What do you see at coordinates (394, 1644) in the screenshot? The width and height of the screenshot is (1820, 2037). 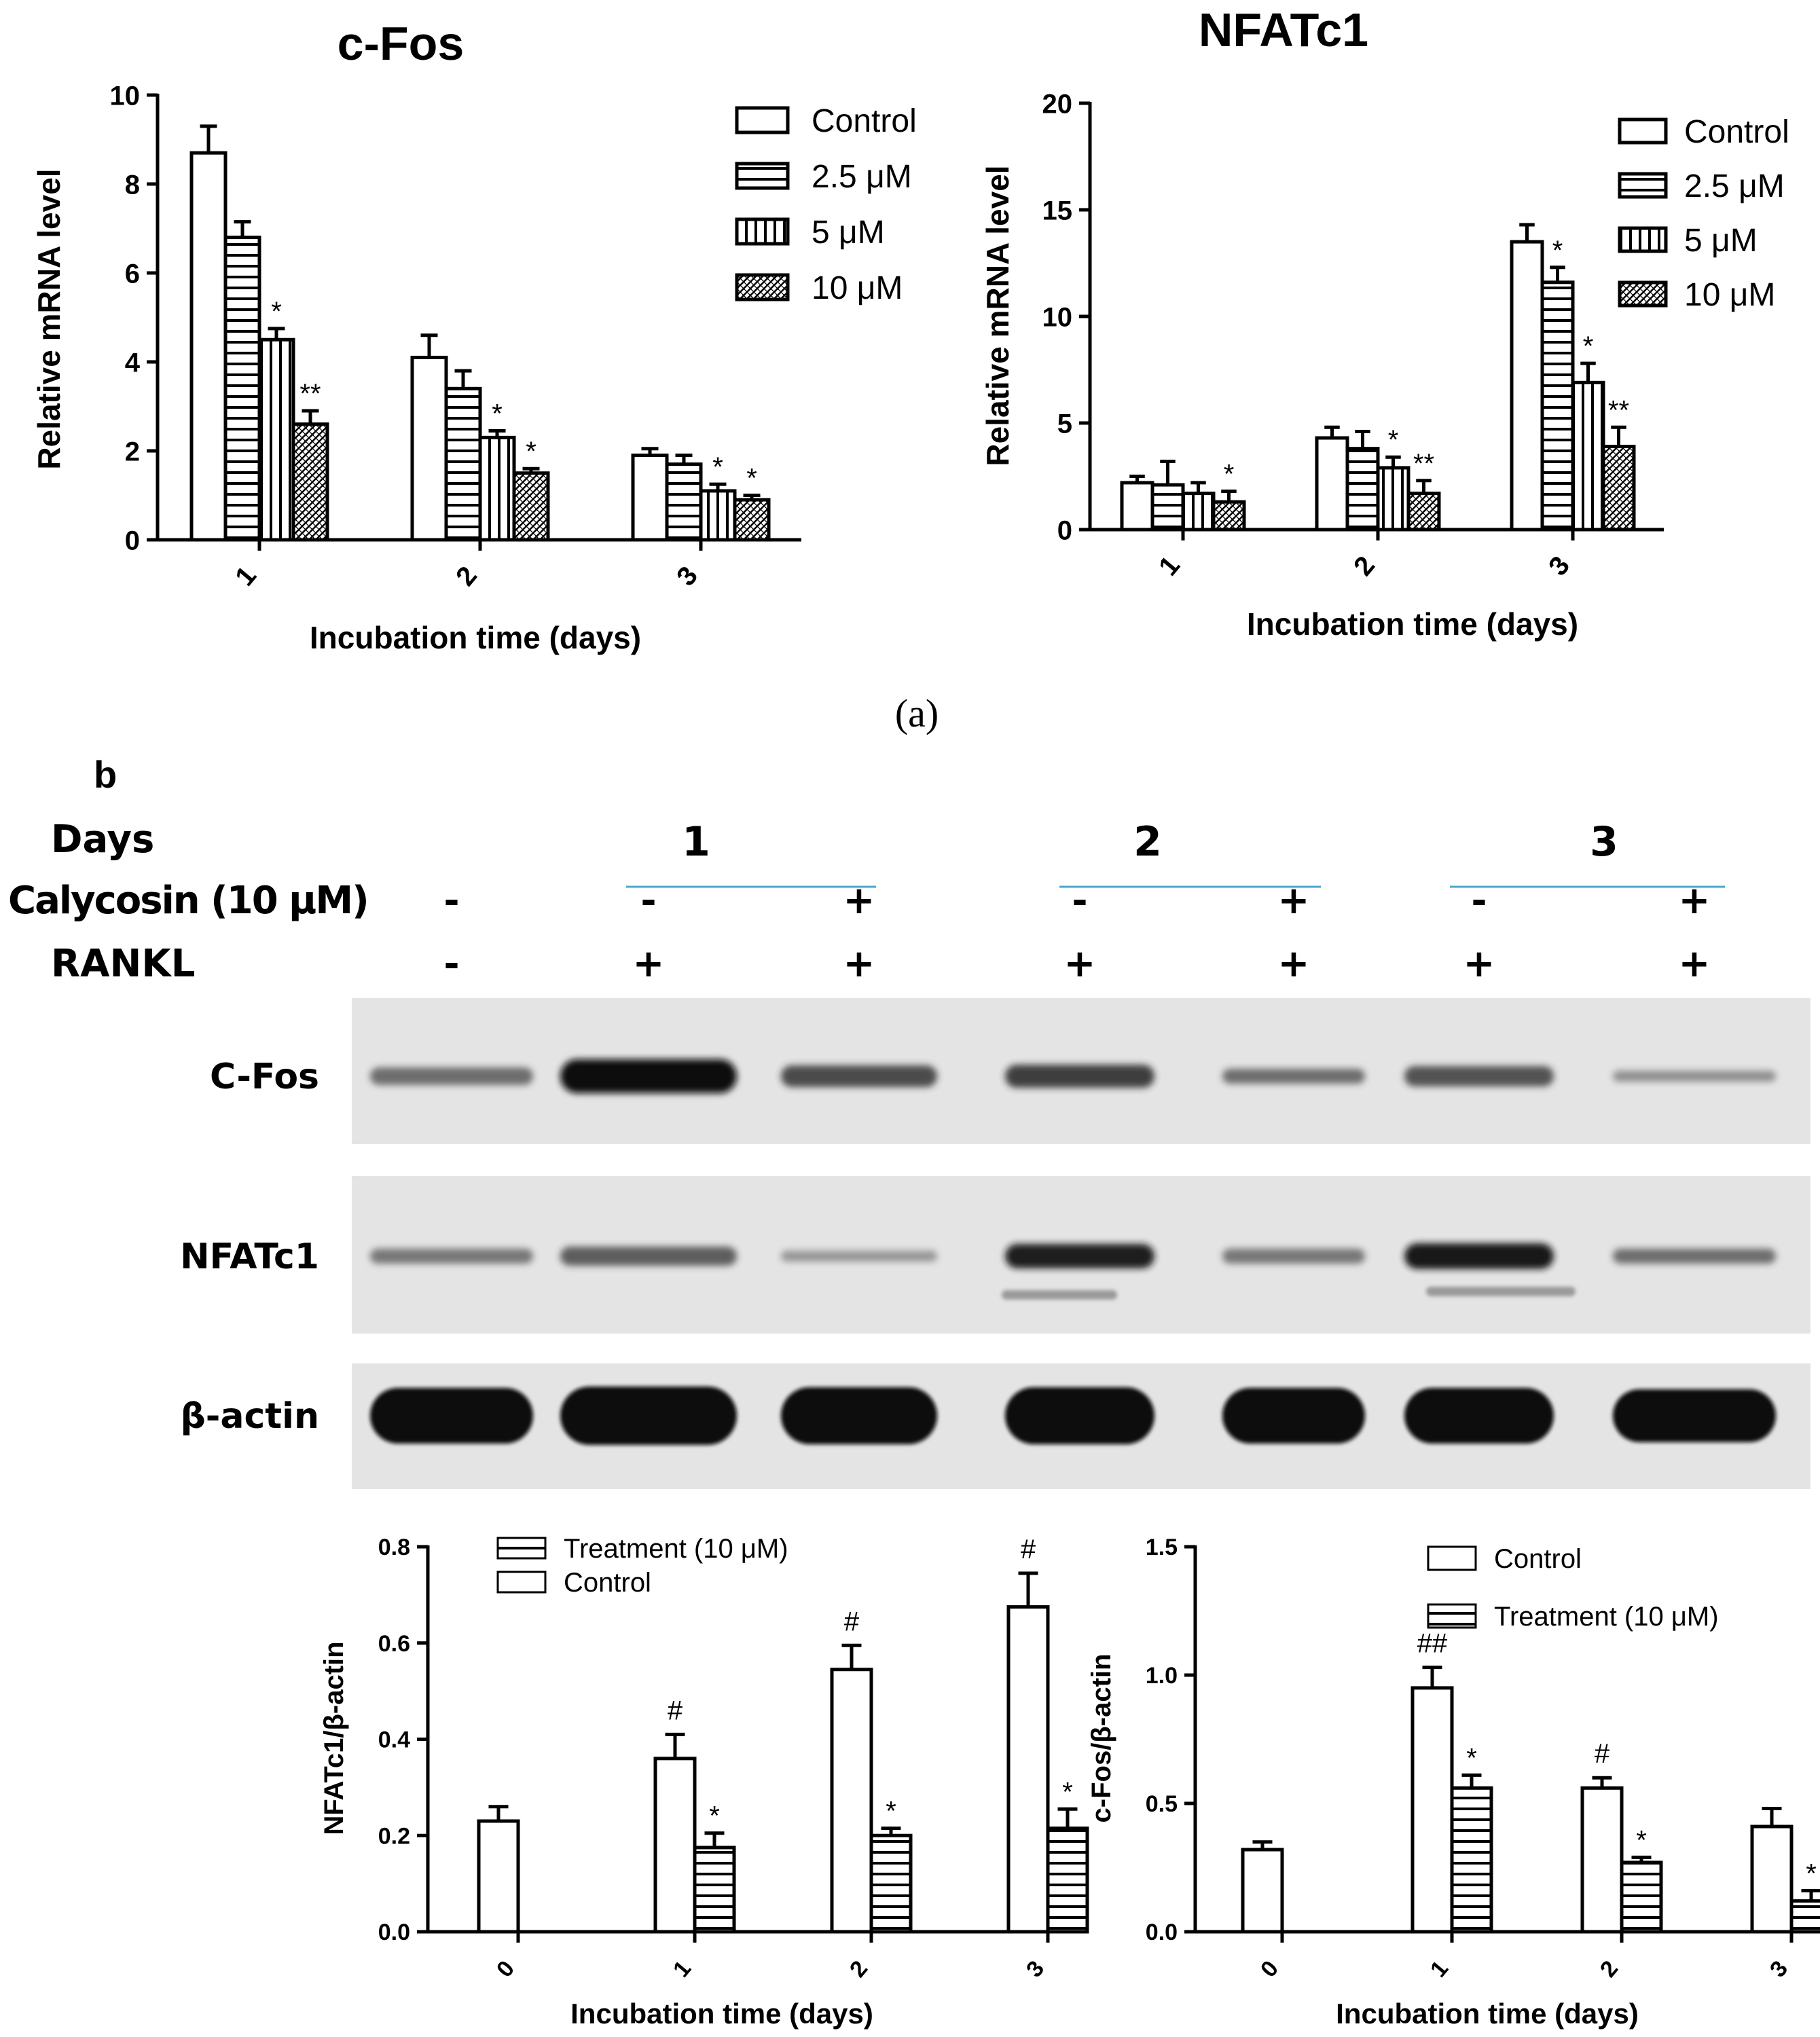 I see `y-tick-label: 0.6` at bounding box center [394, 1644].